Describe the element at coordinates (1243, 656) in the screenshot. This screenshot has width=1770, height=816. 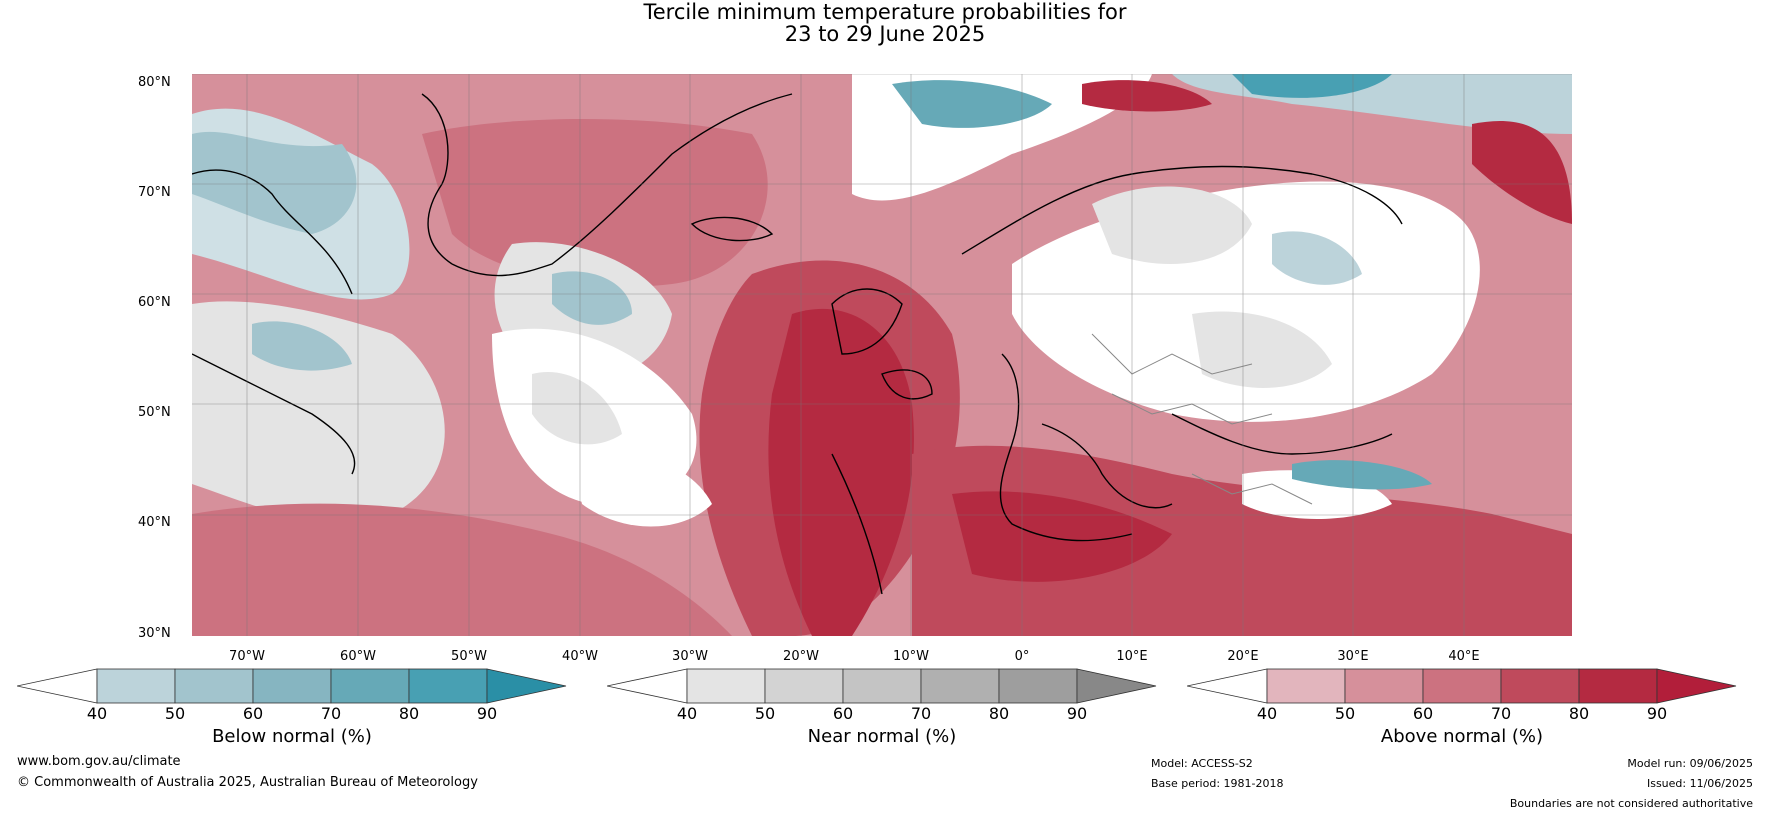
I see `lon-label-20e: 20°E` at that location.